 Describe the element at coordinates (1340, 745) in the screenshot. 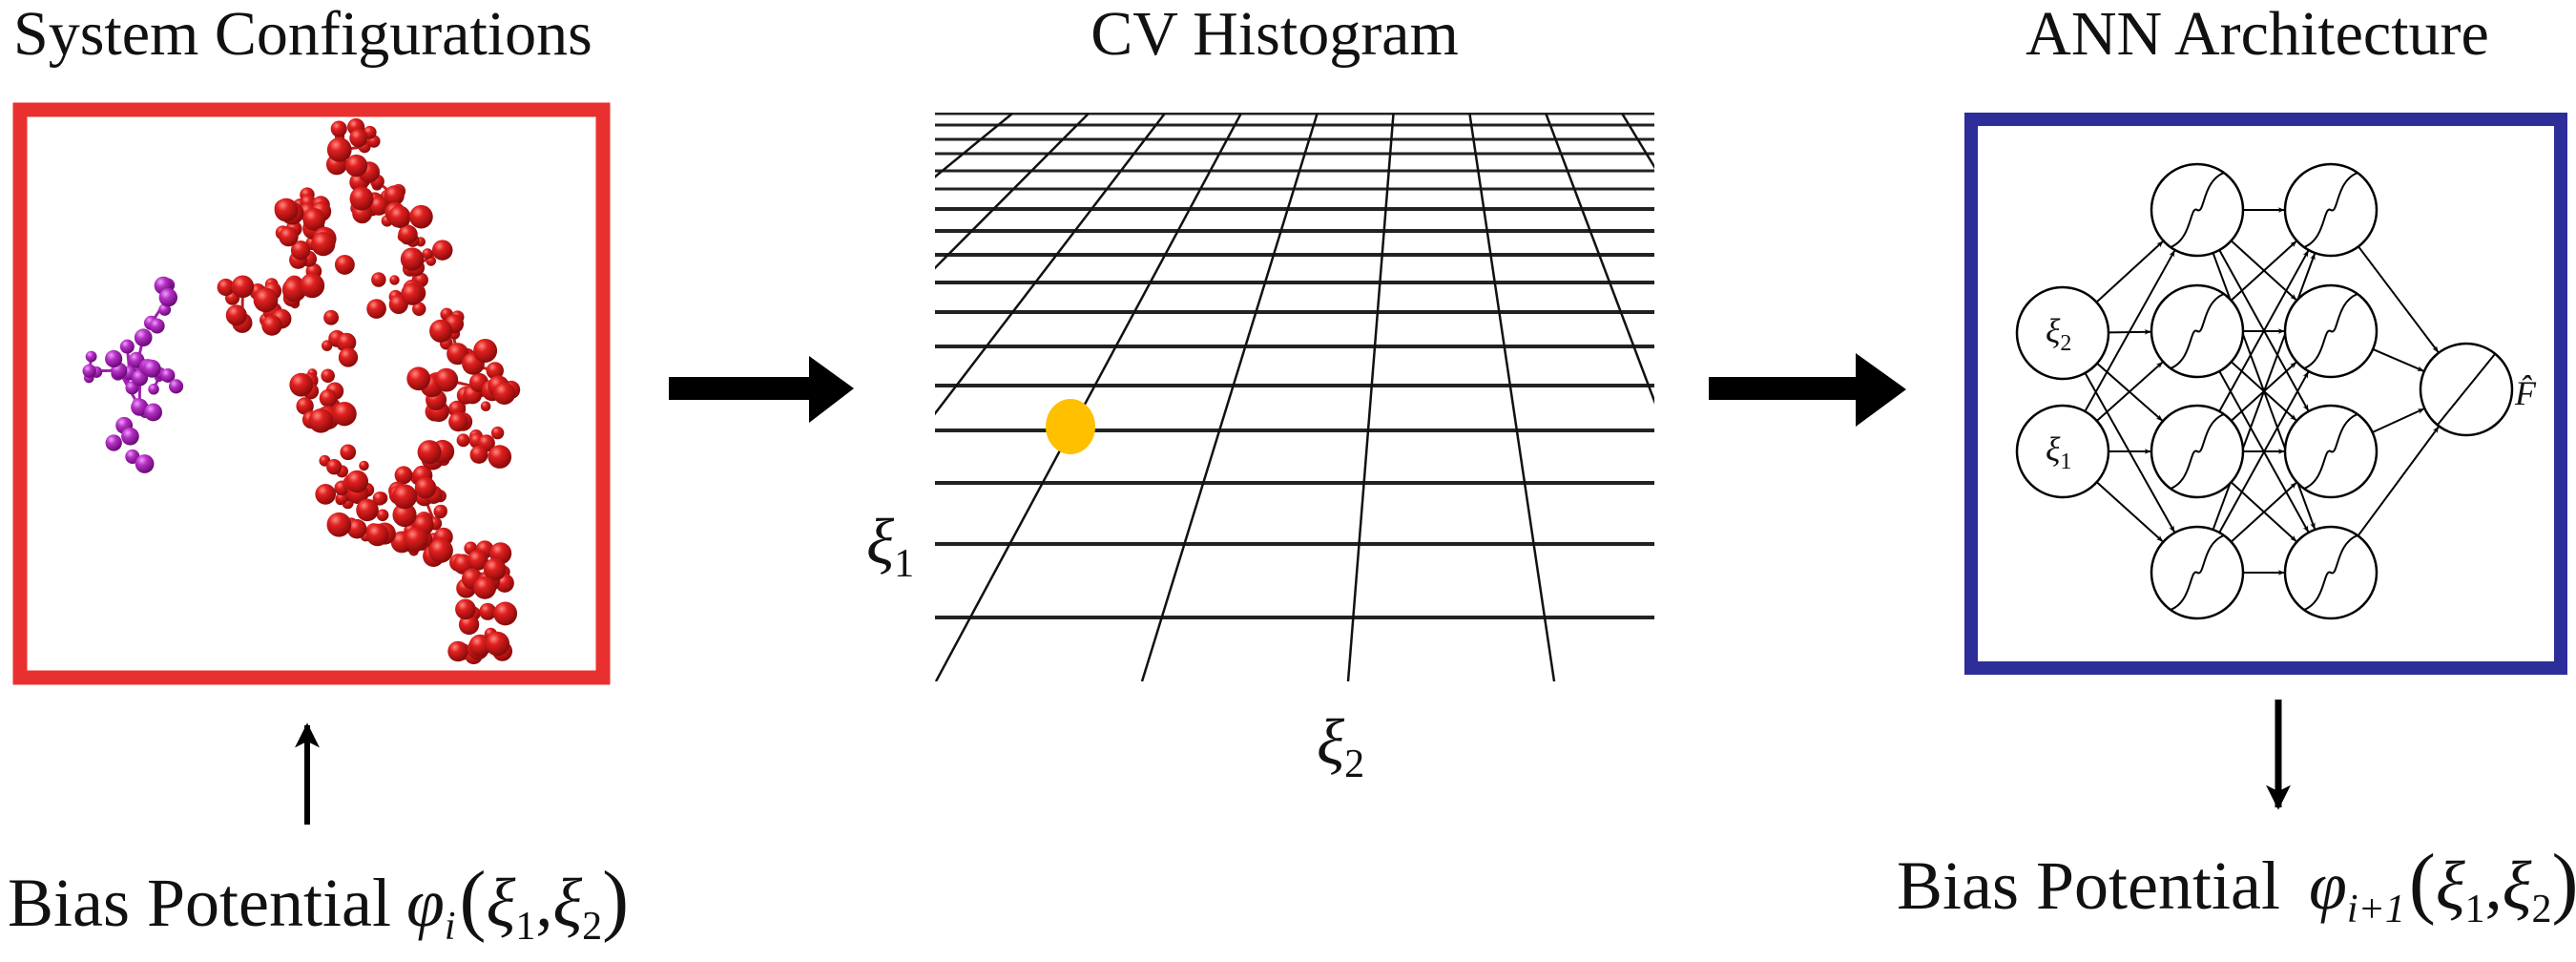

I see `xi2-axis-label: ξ2` at that location.